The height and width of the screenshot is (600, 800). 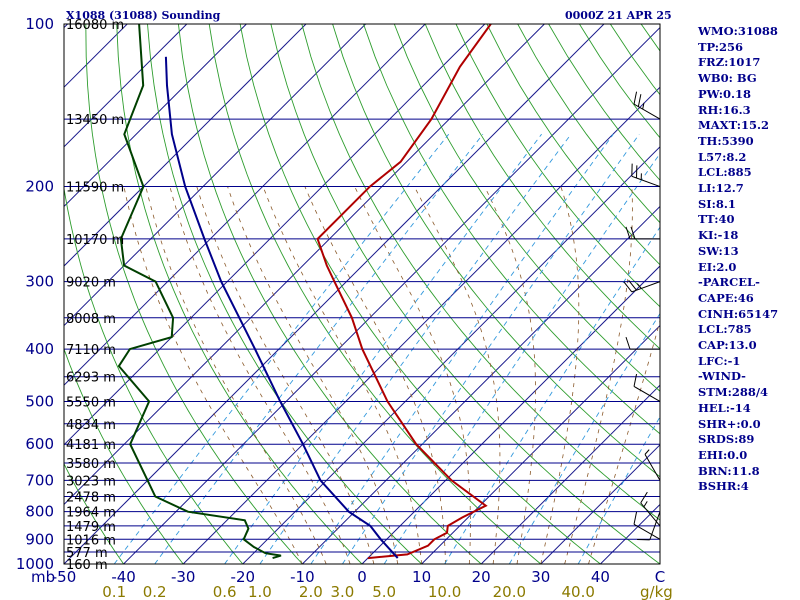 I want to click on height-label: 6293 m, so click(x=91, y=378).